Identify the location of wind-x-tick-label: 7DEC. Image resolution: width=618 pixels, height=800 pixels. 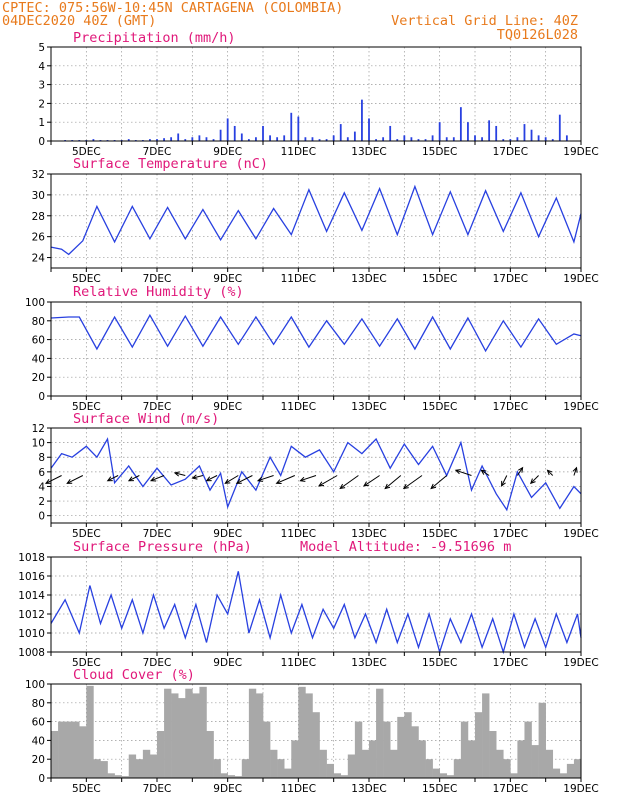
(157, 534).